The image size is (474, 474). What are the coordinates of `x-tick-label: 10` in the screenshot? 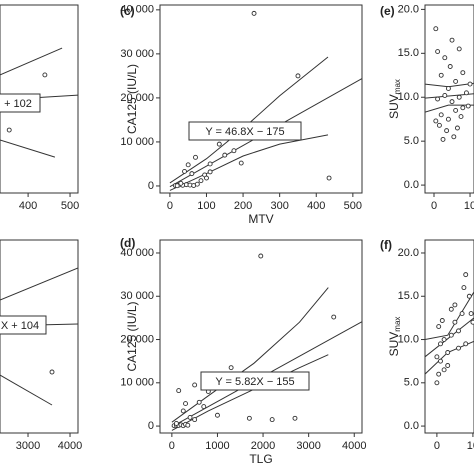 It's located at (470, 446).